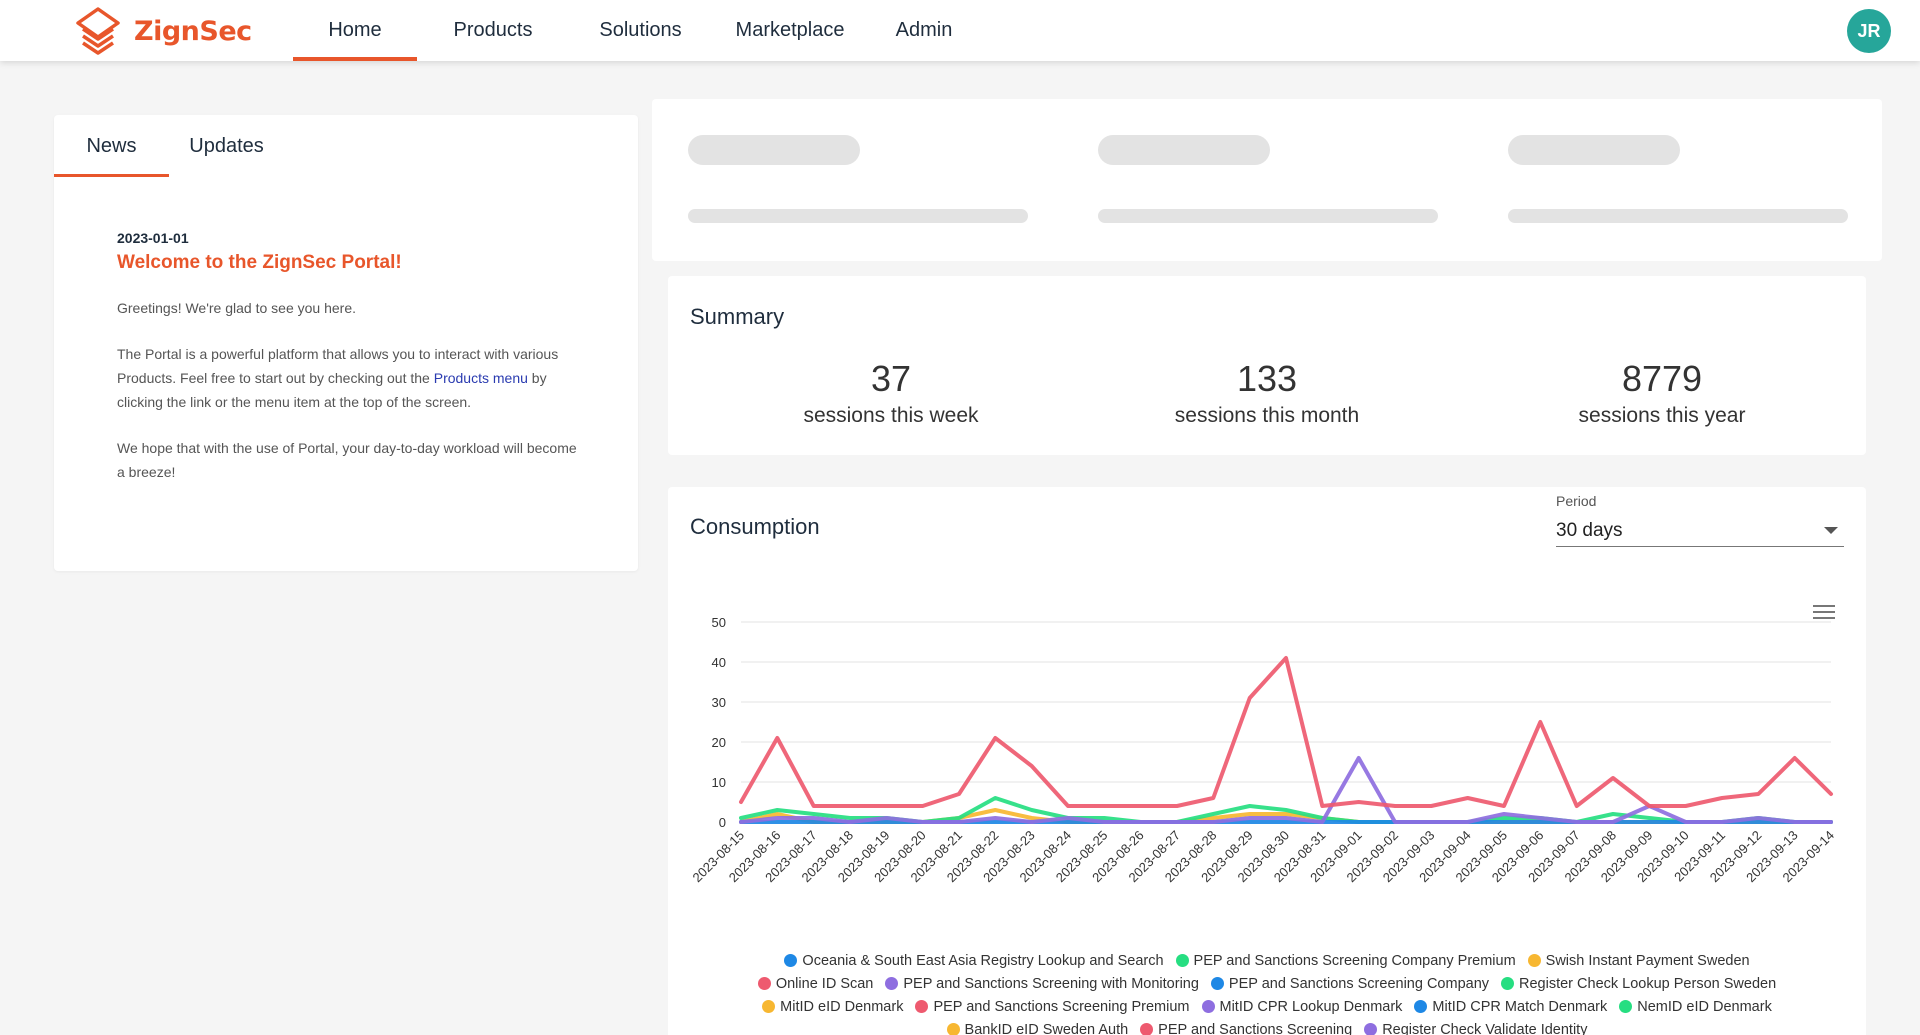 This screenshot has width=1920, height=1035. What do you see at coordinates (480, 378) in the screenshot?
I see `products-menu-link: Products menu` at bounding box center [480, 378].